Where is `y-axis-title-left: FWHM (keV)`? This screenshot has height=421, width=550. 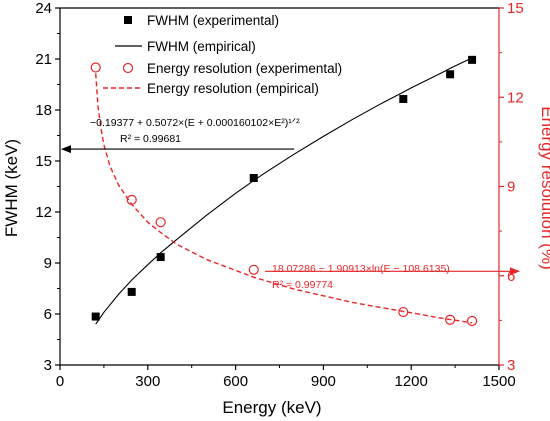 y-axis-title-left: FWHM (keV) is located at coordinates (11, 188).